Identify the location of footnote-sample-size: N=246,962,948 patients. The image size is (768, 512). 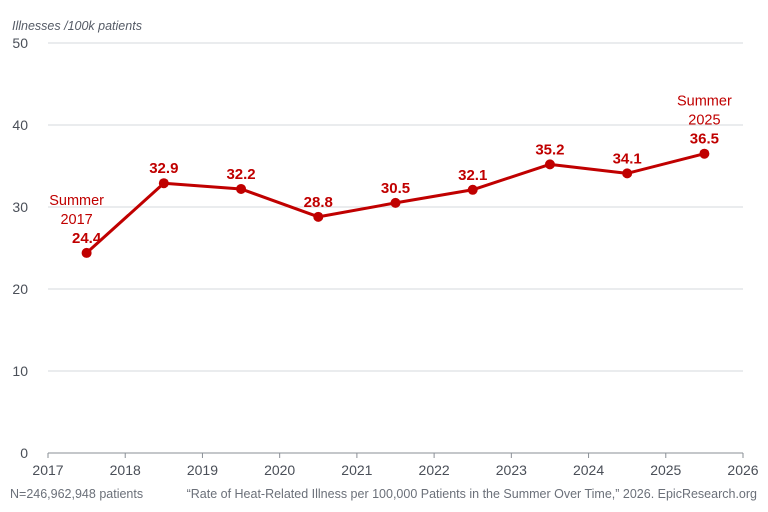
(76, 494).